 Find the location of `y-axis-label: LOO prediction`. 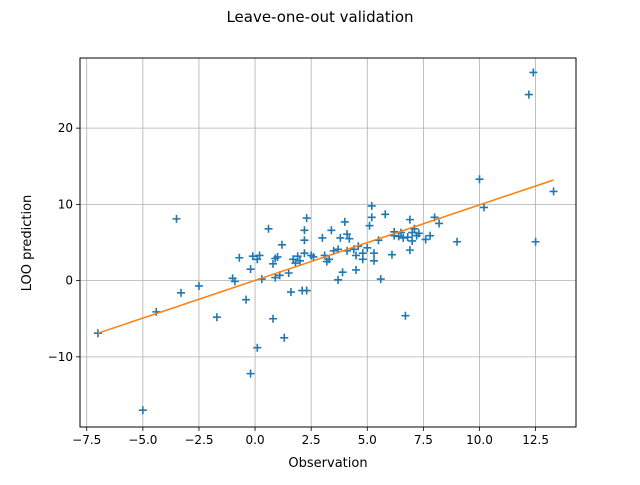

y-axis-label: LOO prediction is located at coordinates (27, 243).